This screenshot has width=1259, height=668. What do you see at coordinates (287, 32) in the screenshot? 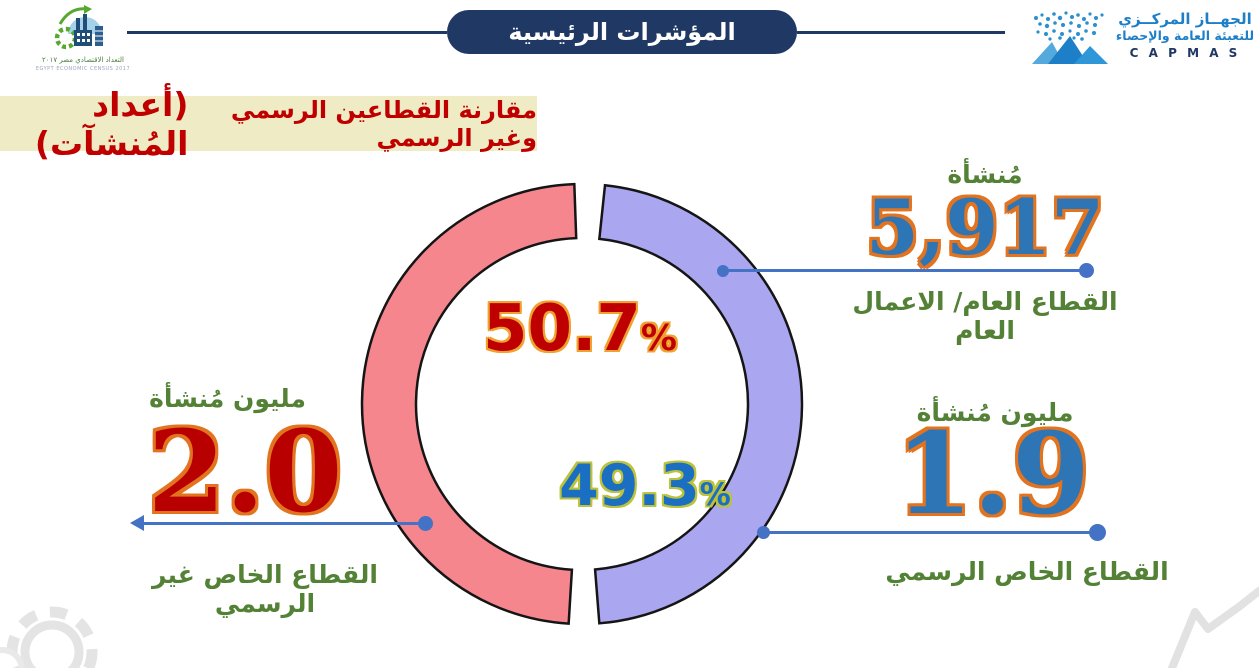
I see `header-rule-left` at bounding box center [287, 32].